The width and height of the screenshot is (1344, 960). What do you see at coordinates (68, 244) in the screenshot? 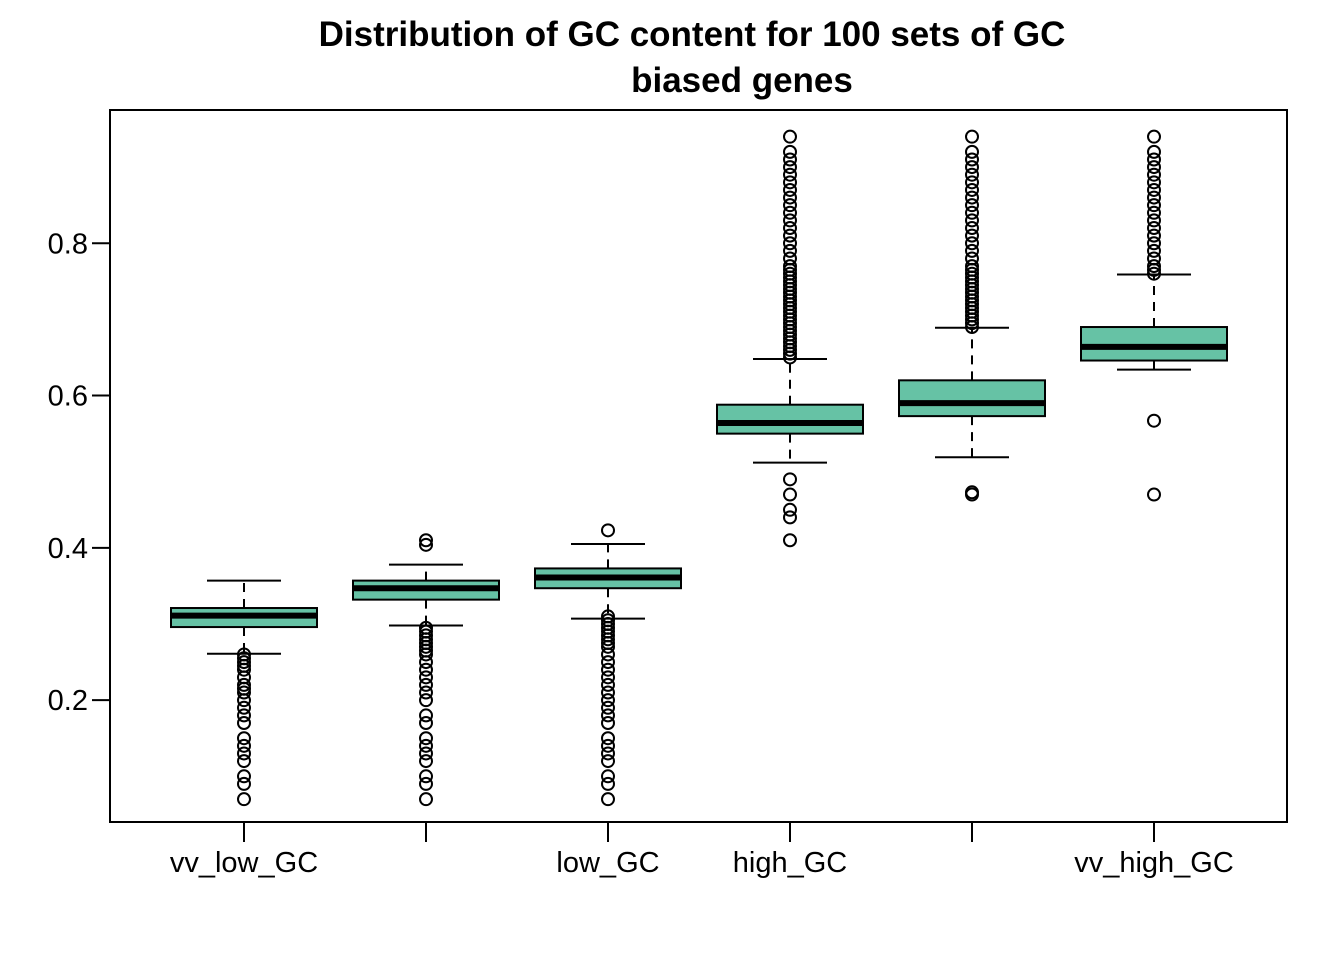
I see `y-tick-label: 0.8` at bounding box center [68, 244].